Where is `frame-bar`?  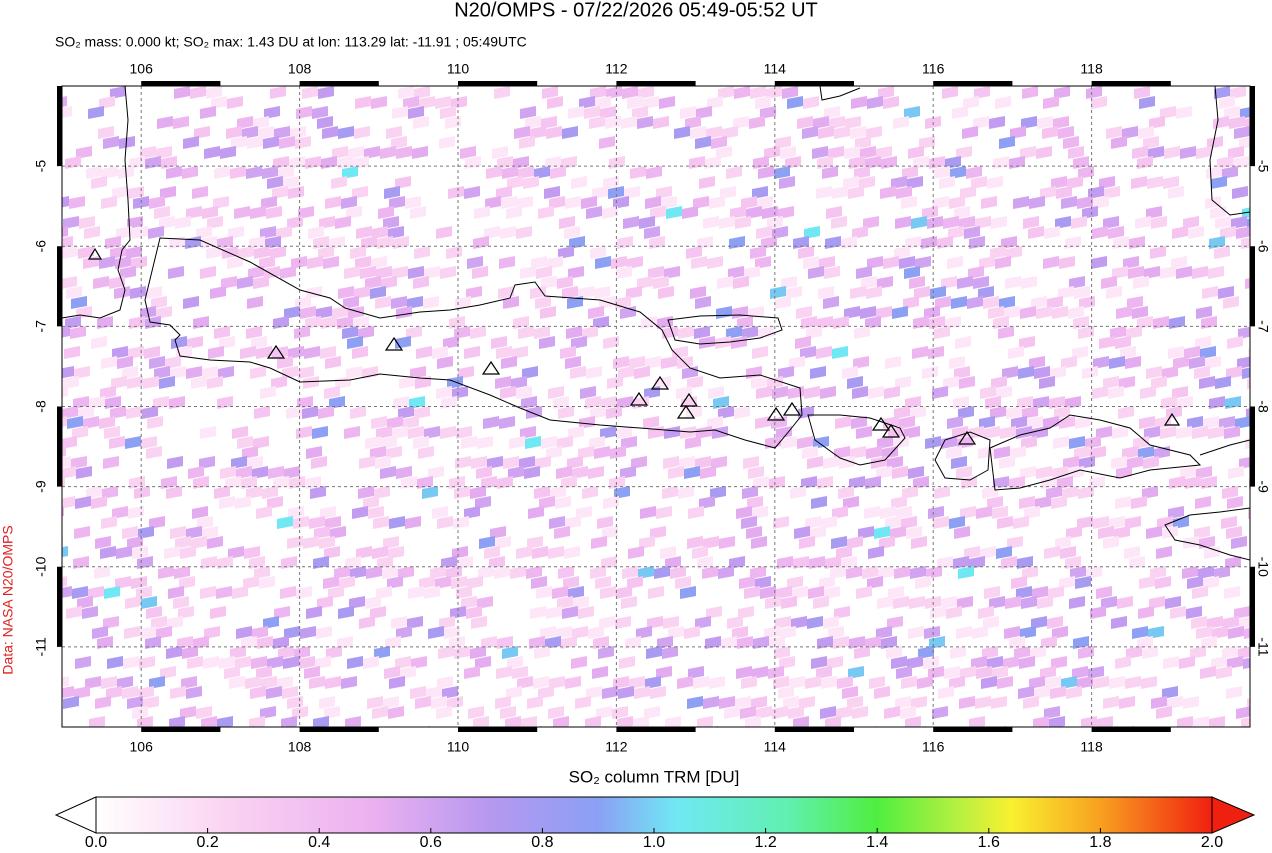
frame-bar is located at coordinates (181, 729).